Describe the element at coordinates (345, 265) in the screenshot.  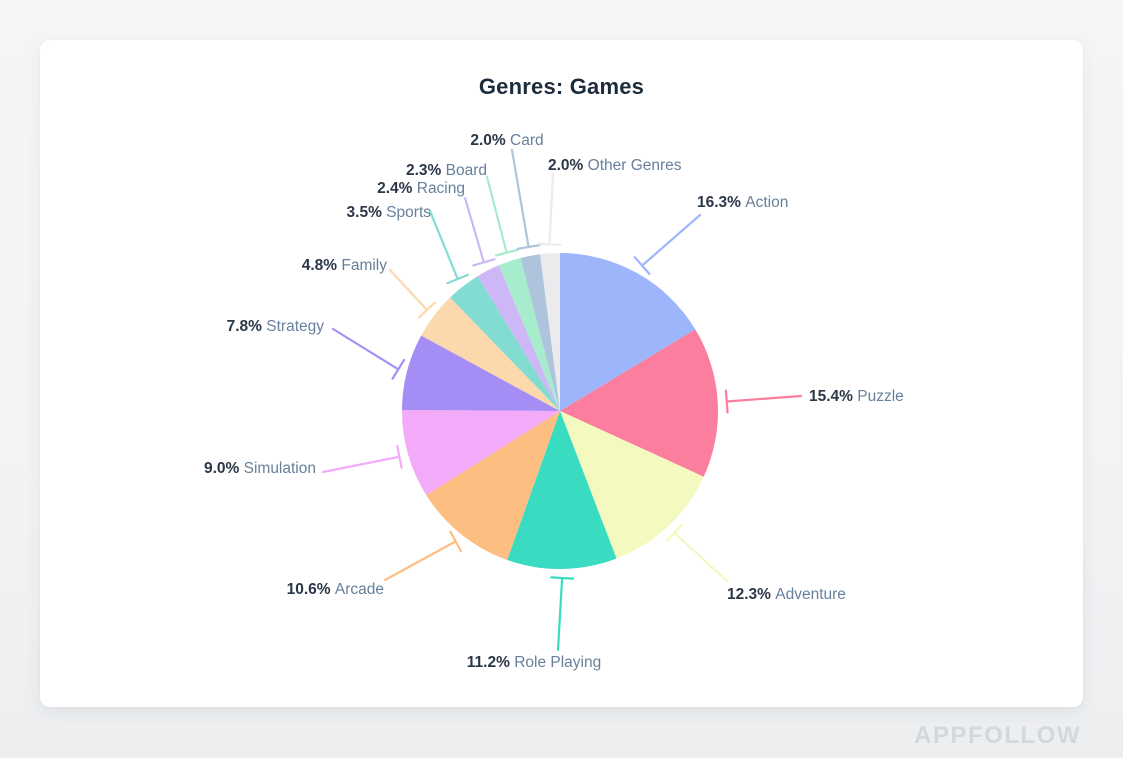
I see `slice-label-family: 4.8% Family` at that location.